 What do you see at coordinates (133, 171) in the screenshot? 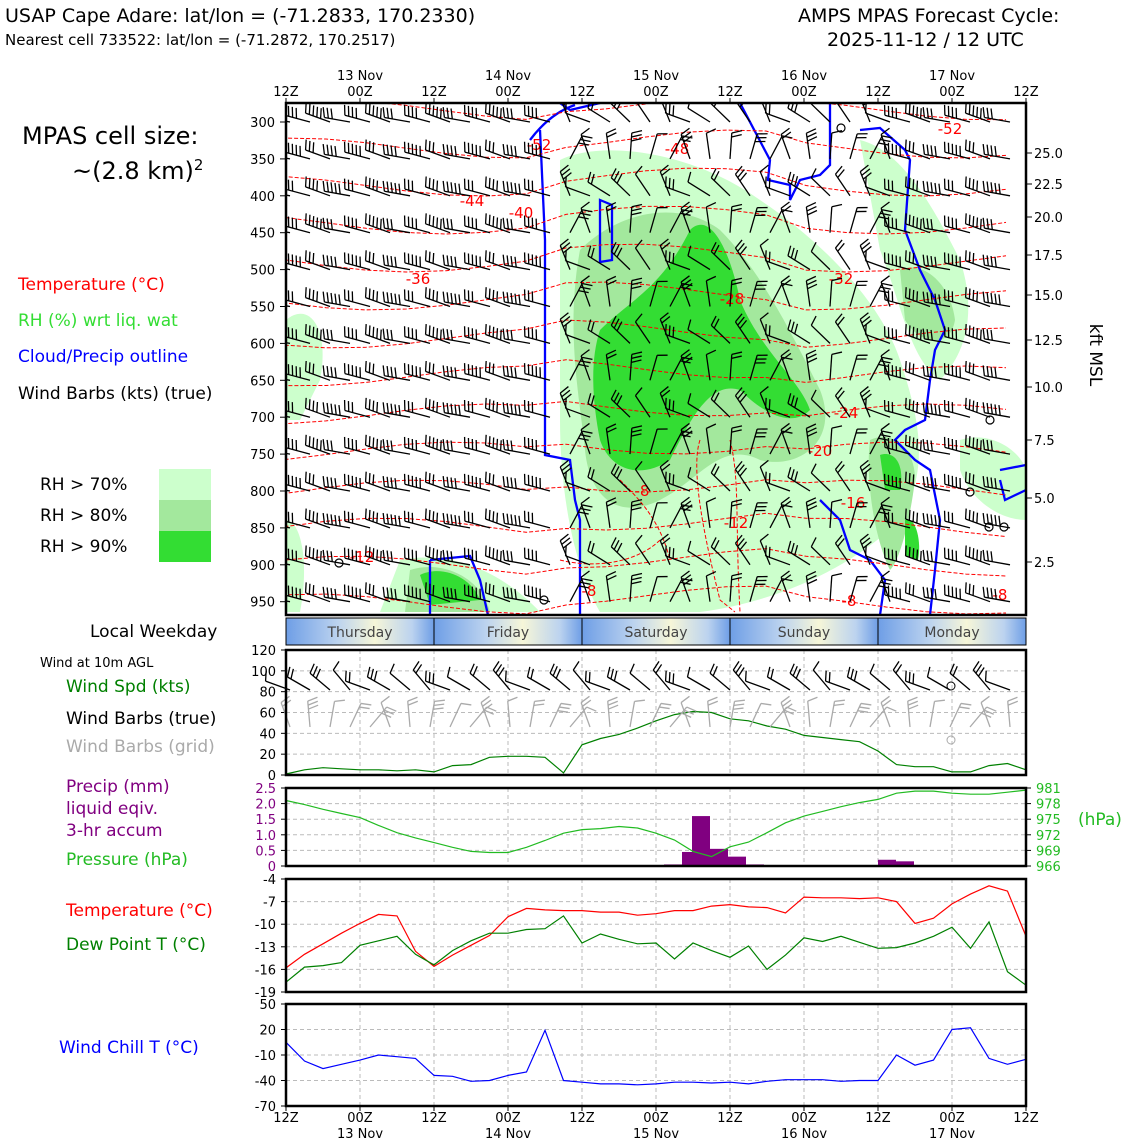
I see `cell-size-number: ~(2.8 km)` at bounding box center [133, 171].